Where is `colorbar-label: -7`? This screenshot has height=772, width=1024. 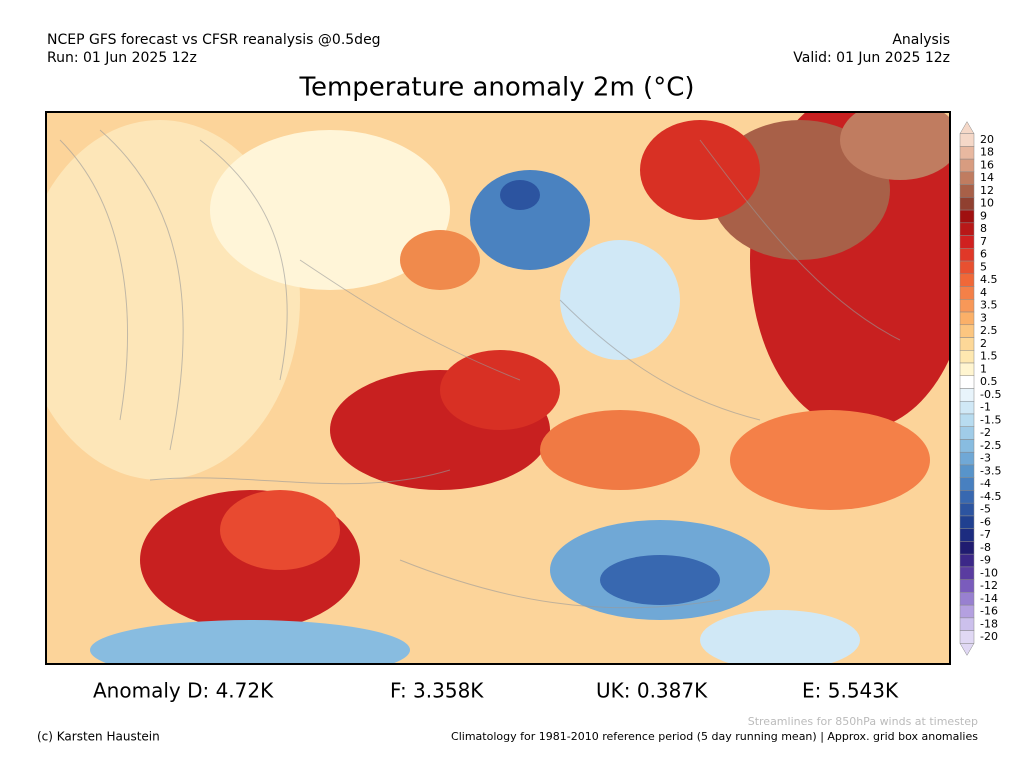
colorbar-label: -7 is located at coordinates (985, 534).